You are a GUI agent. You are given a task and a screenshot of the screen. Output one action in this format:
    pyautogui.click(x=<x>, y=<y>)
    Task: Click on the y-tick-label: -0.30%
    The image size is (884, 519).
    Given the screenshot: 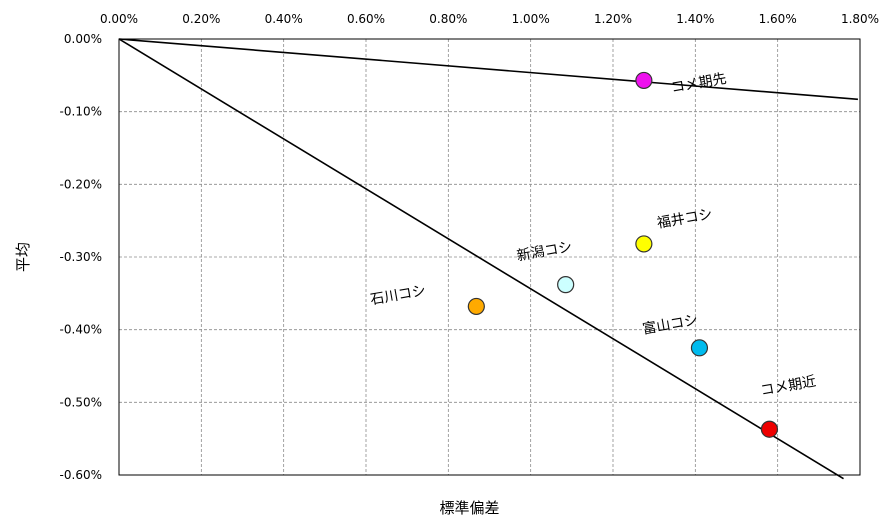 What is the action you would take?
    pyautogui.click(x=81, y=257)
    